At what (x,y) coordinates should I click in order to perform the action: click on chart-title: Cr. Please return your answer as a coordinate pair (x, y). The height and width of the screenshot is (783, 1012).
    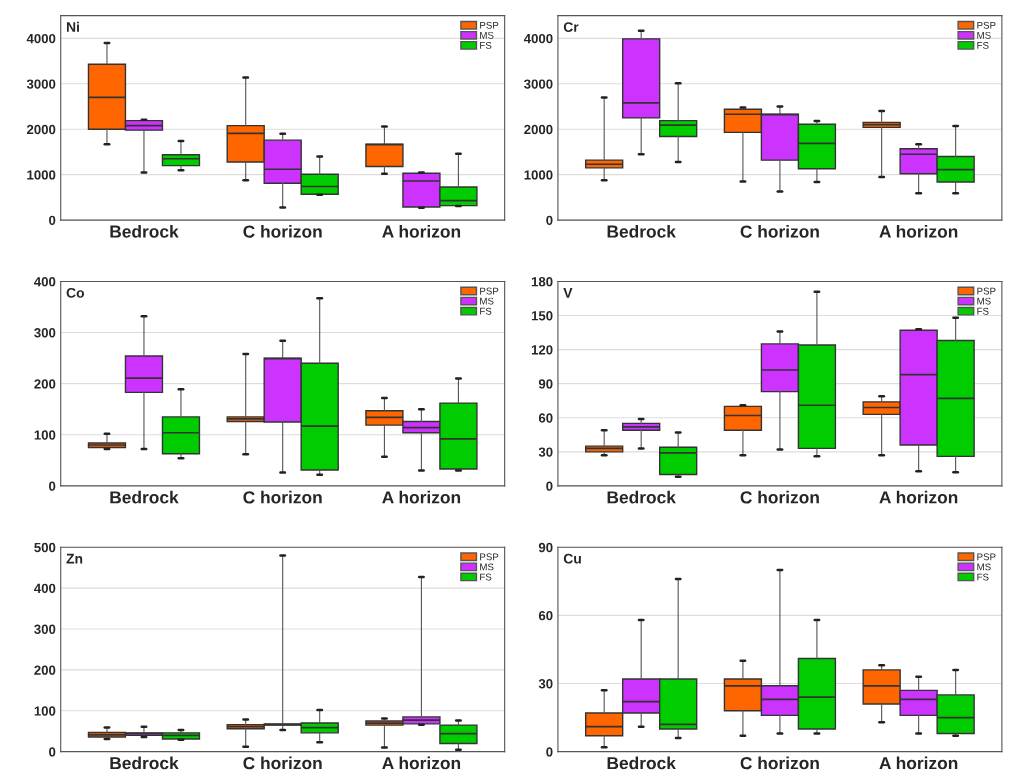
    Looking at the image, I should click on (571, 27).